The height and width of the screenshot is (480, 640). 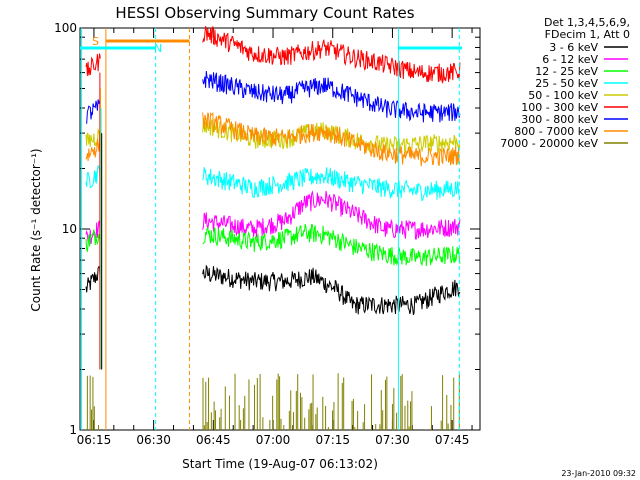 I want to click on series-6-12keV, so click(x=273, y=217).